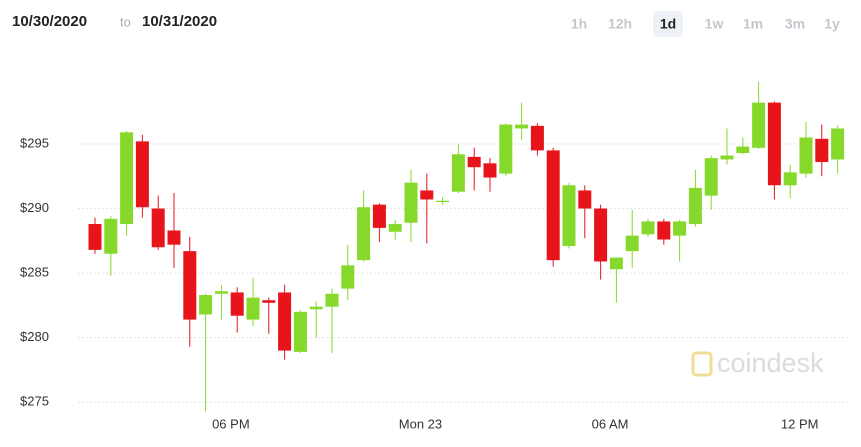 This screenshot has width=861, height=447. I want to click on x-tick-label: Mon 23, so click(420, 423).